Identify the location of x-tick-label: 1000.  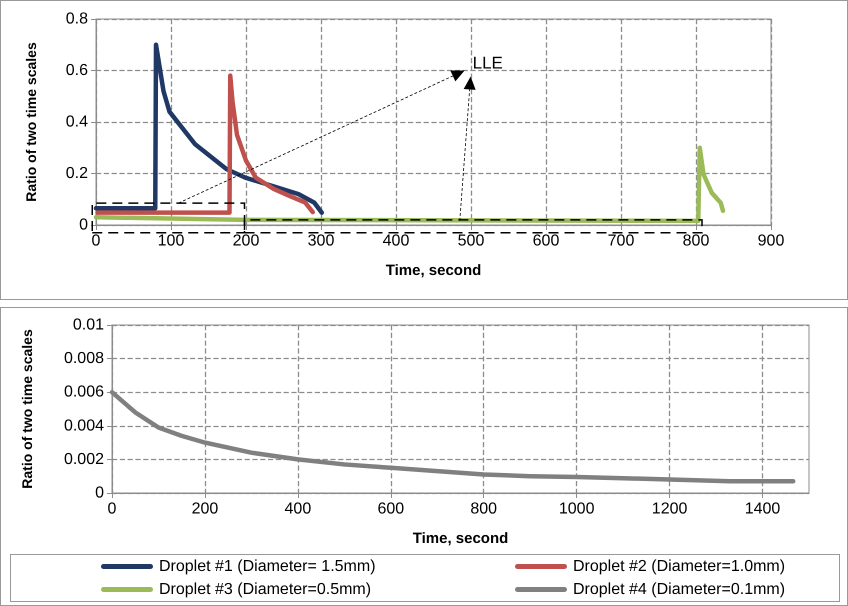
(576, 509).